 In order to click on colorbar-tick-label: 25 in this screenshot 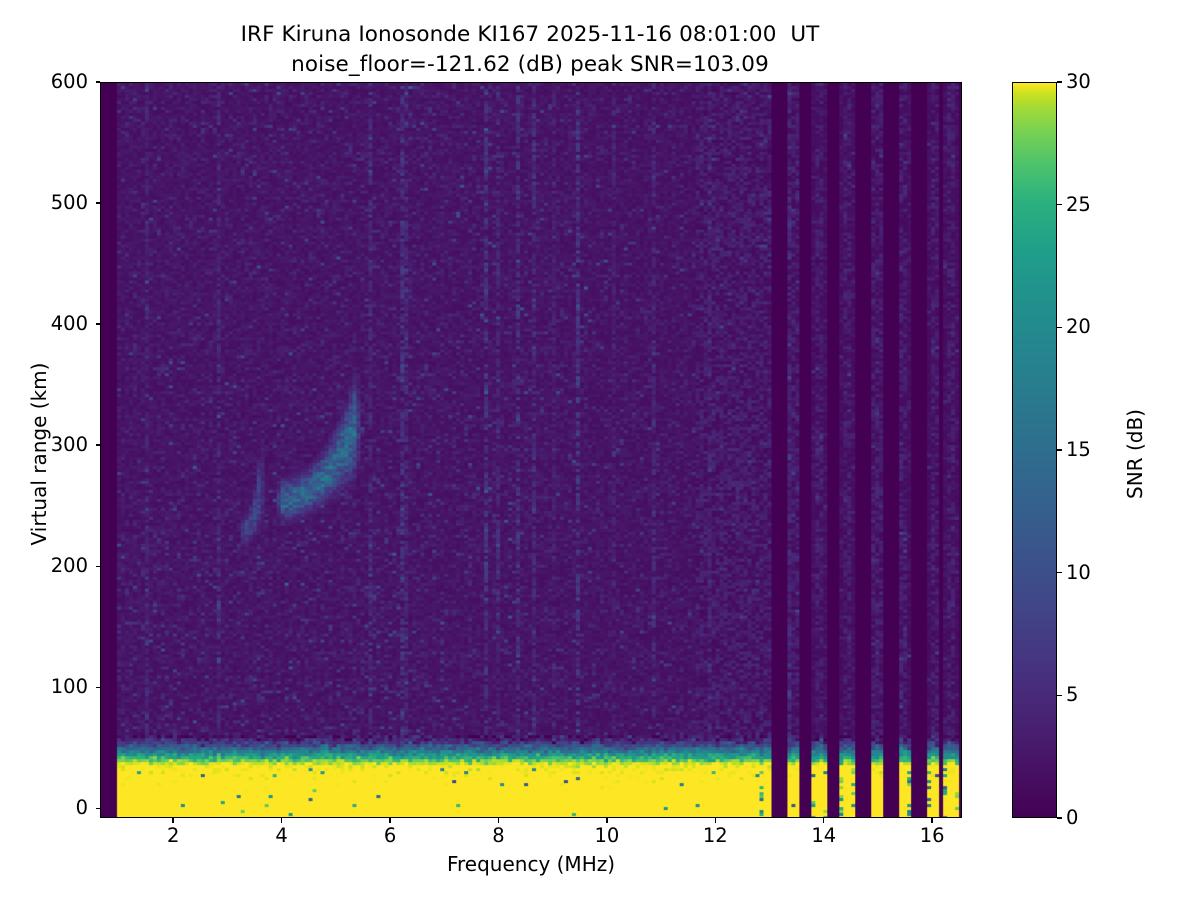, I will do `click(1078, 204)`.